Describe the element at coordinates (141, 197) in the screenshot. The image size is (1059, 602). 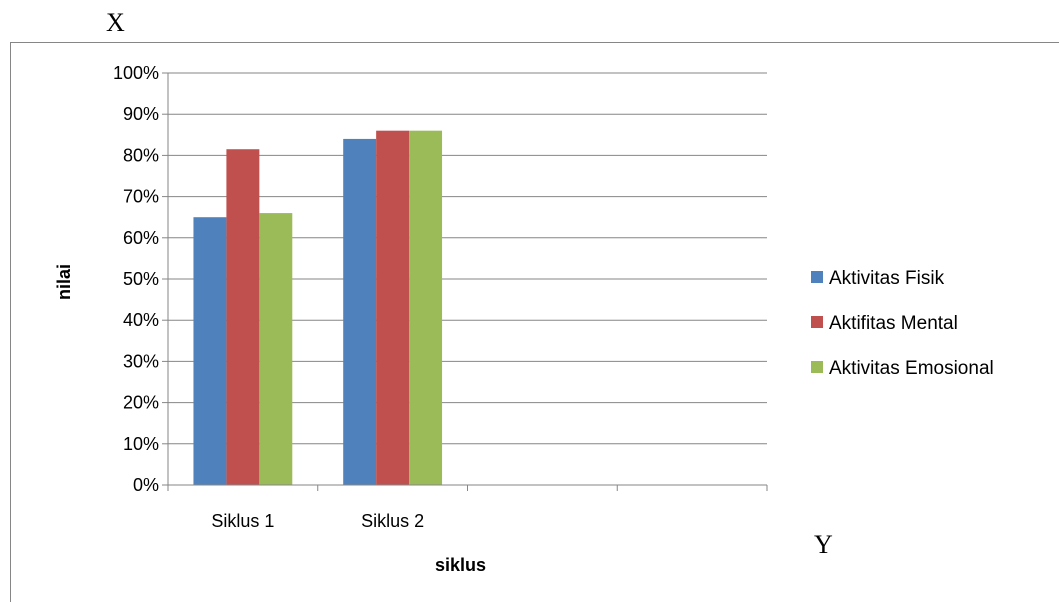
I see `y-tick-label: 70%` at that location.